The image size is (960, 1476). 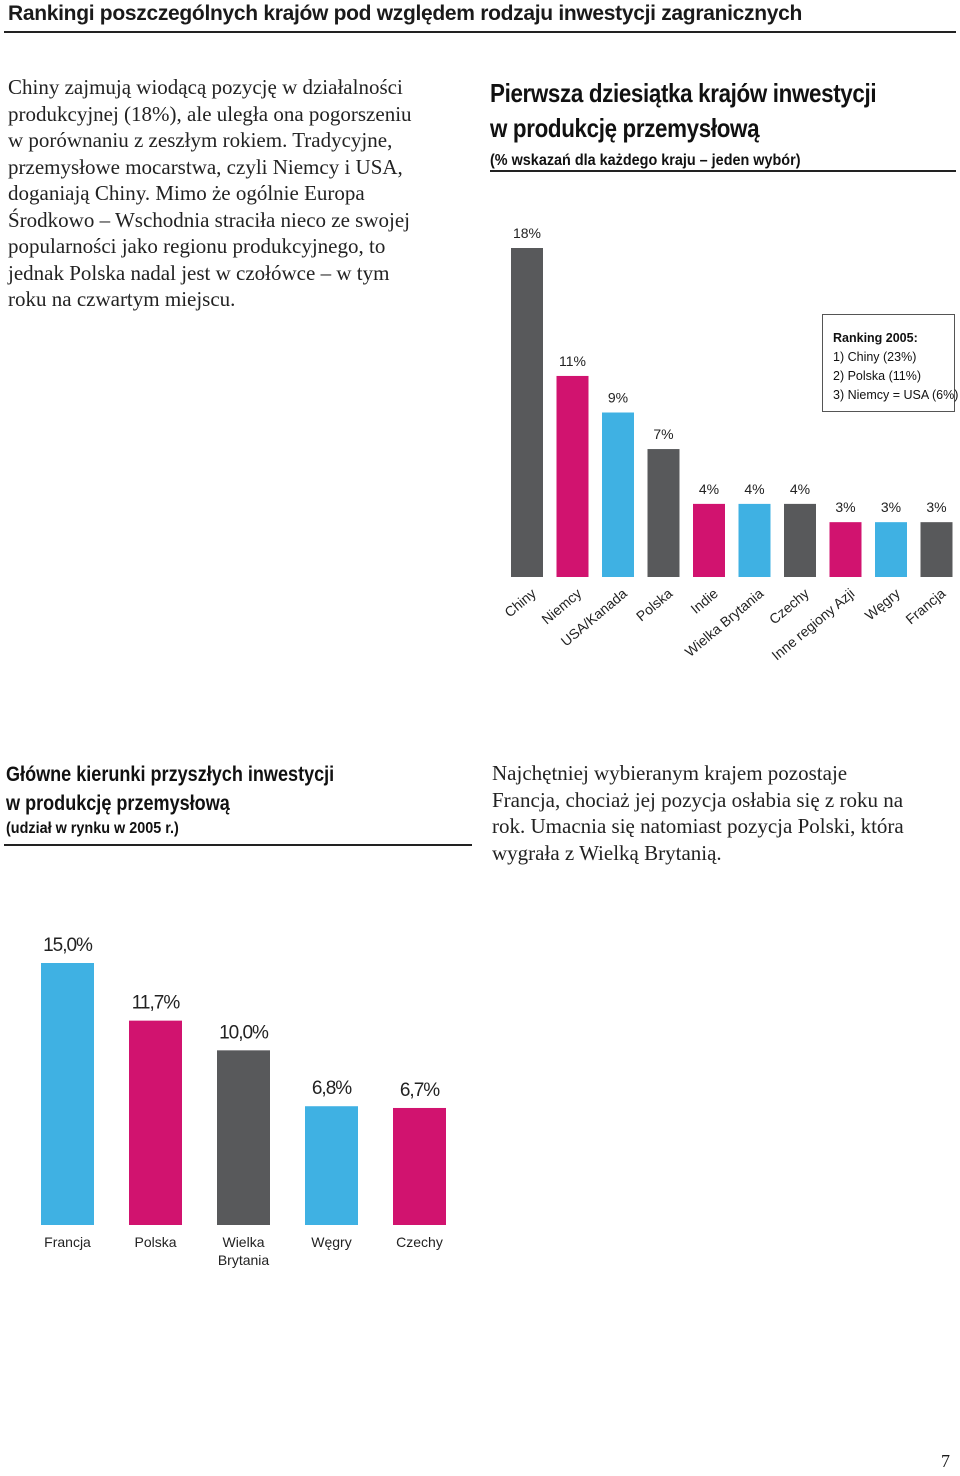 What do you see at coordinates (704, 601) in the screenshot?
I see `category-label-indie: Indie` at bounding box center [704, 601].